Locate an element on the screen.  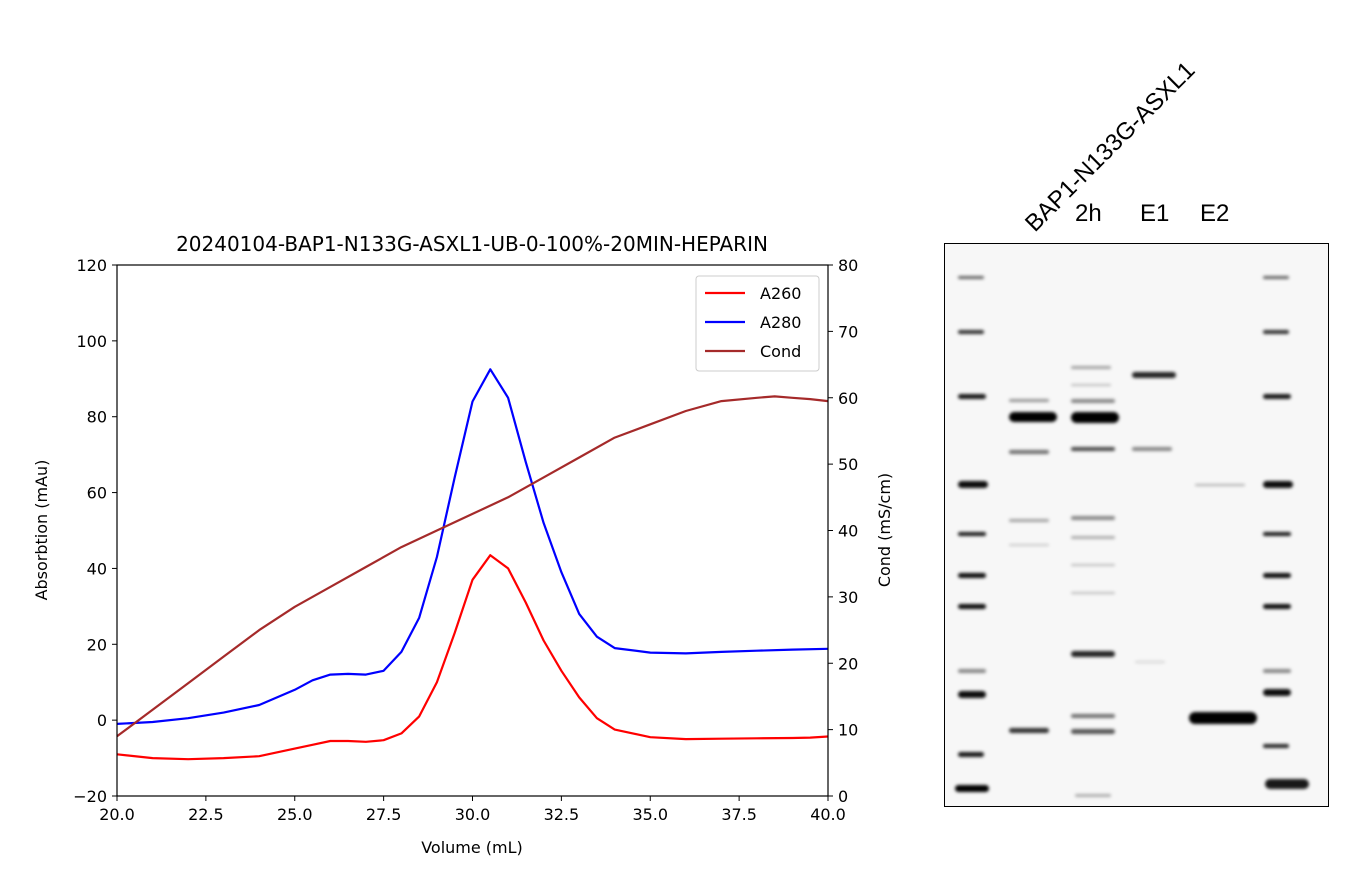
x-tick-label: 37.5 is located at coordinates (739, 814).